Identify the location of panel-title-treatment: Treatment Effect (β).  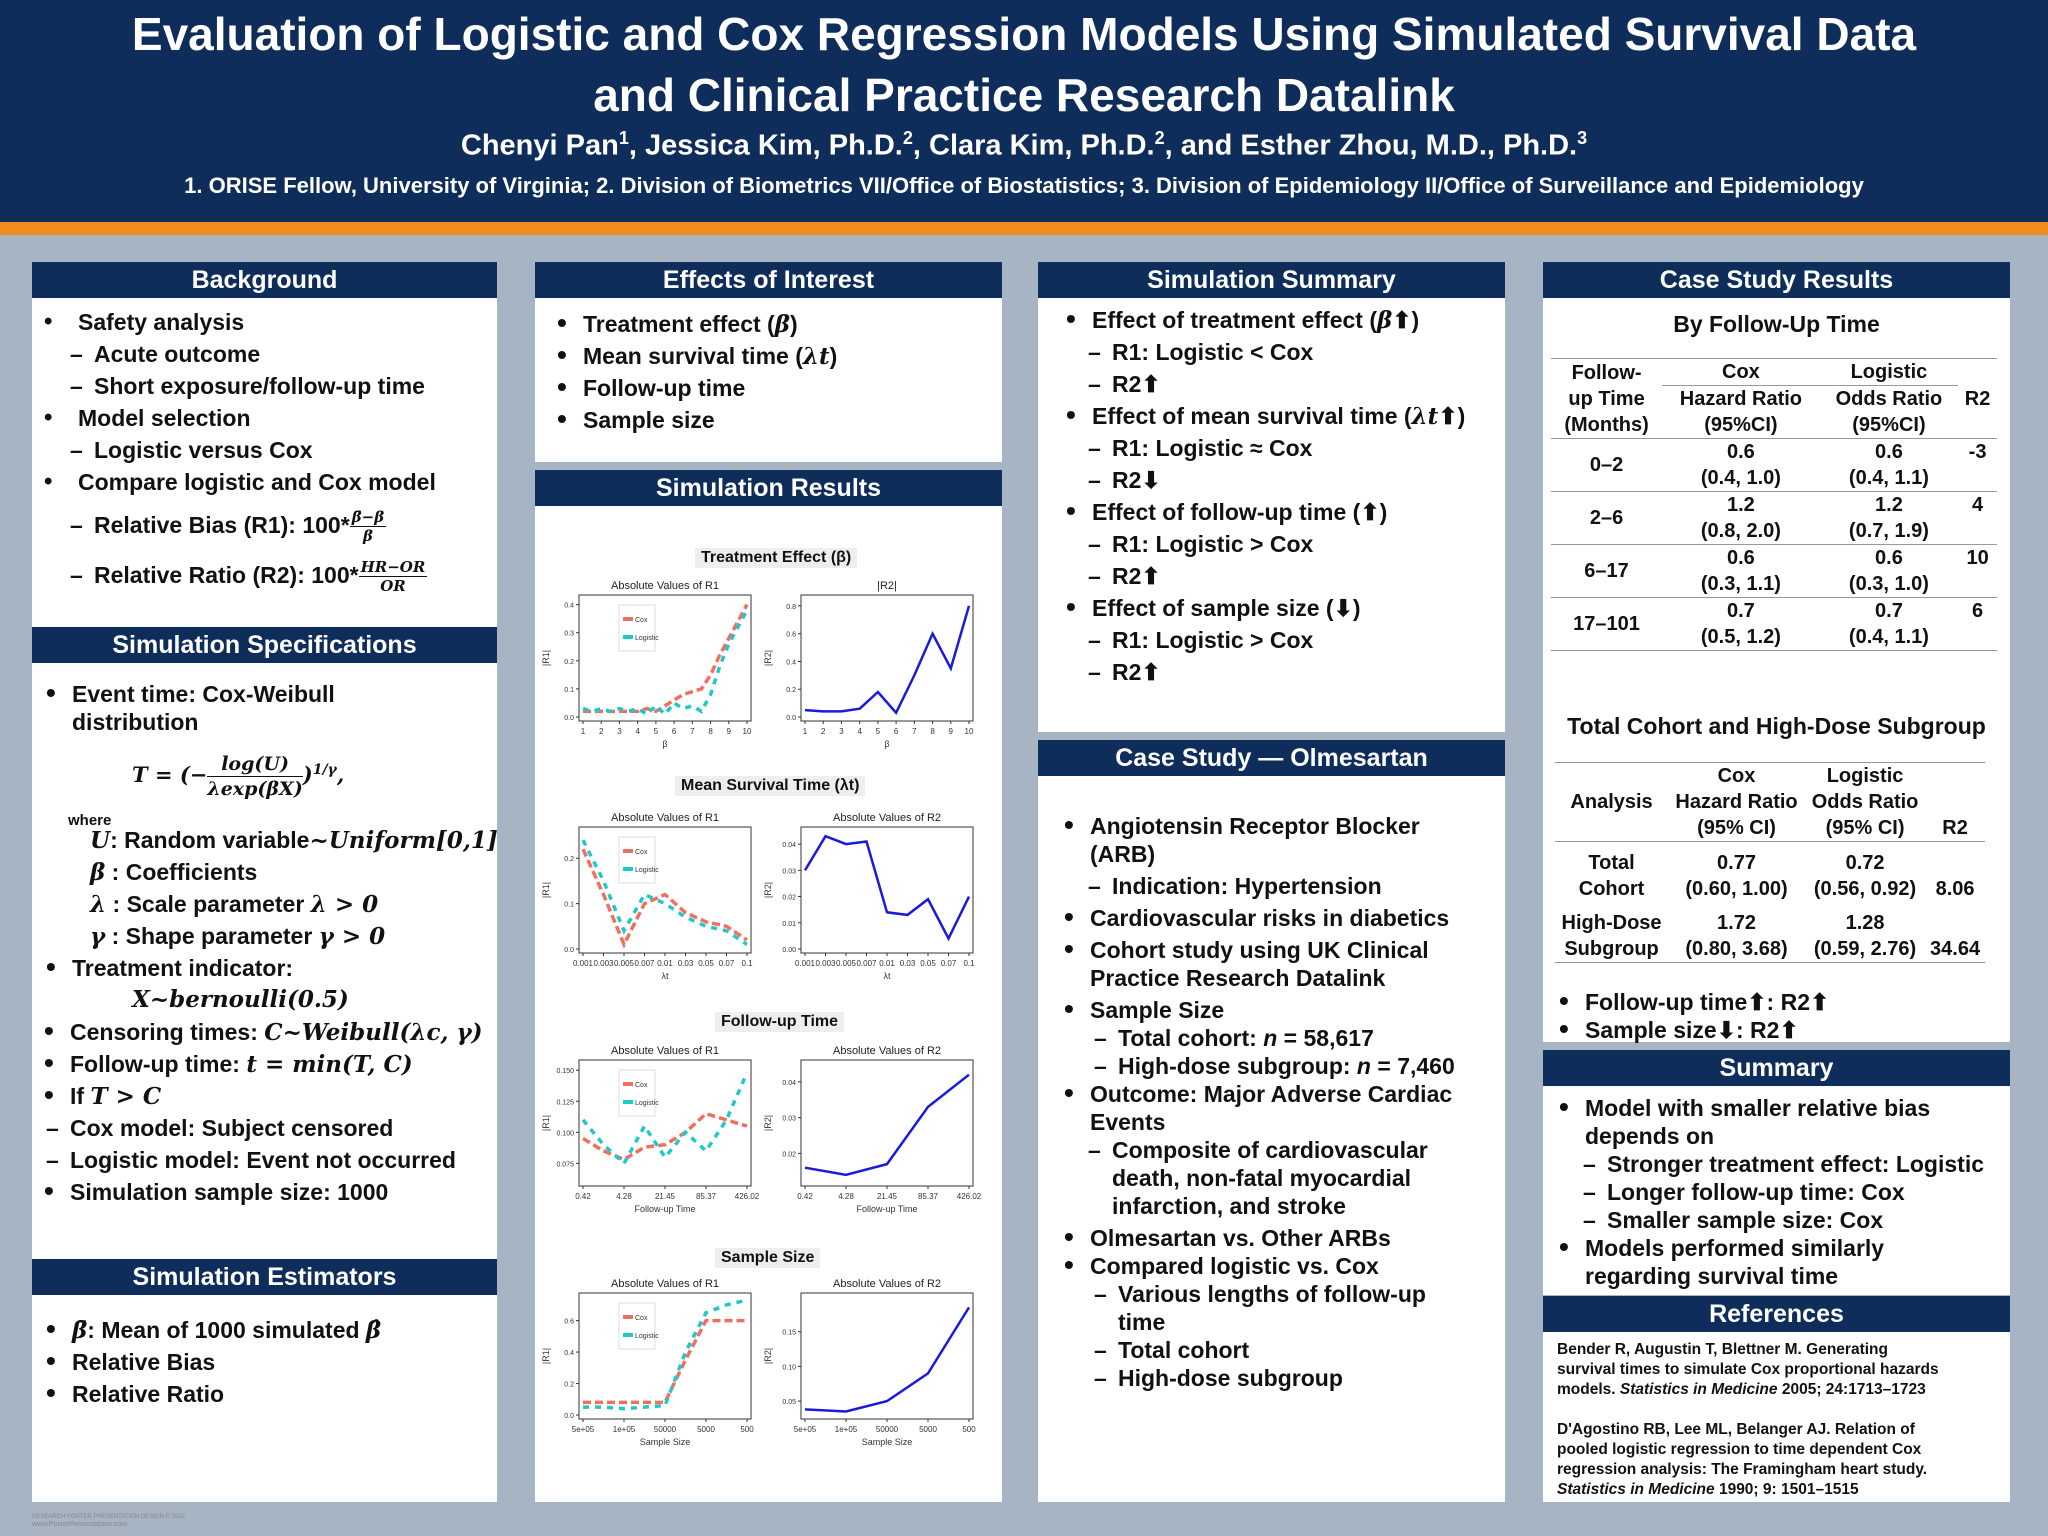
(776, 558).